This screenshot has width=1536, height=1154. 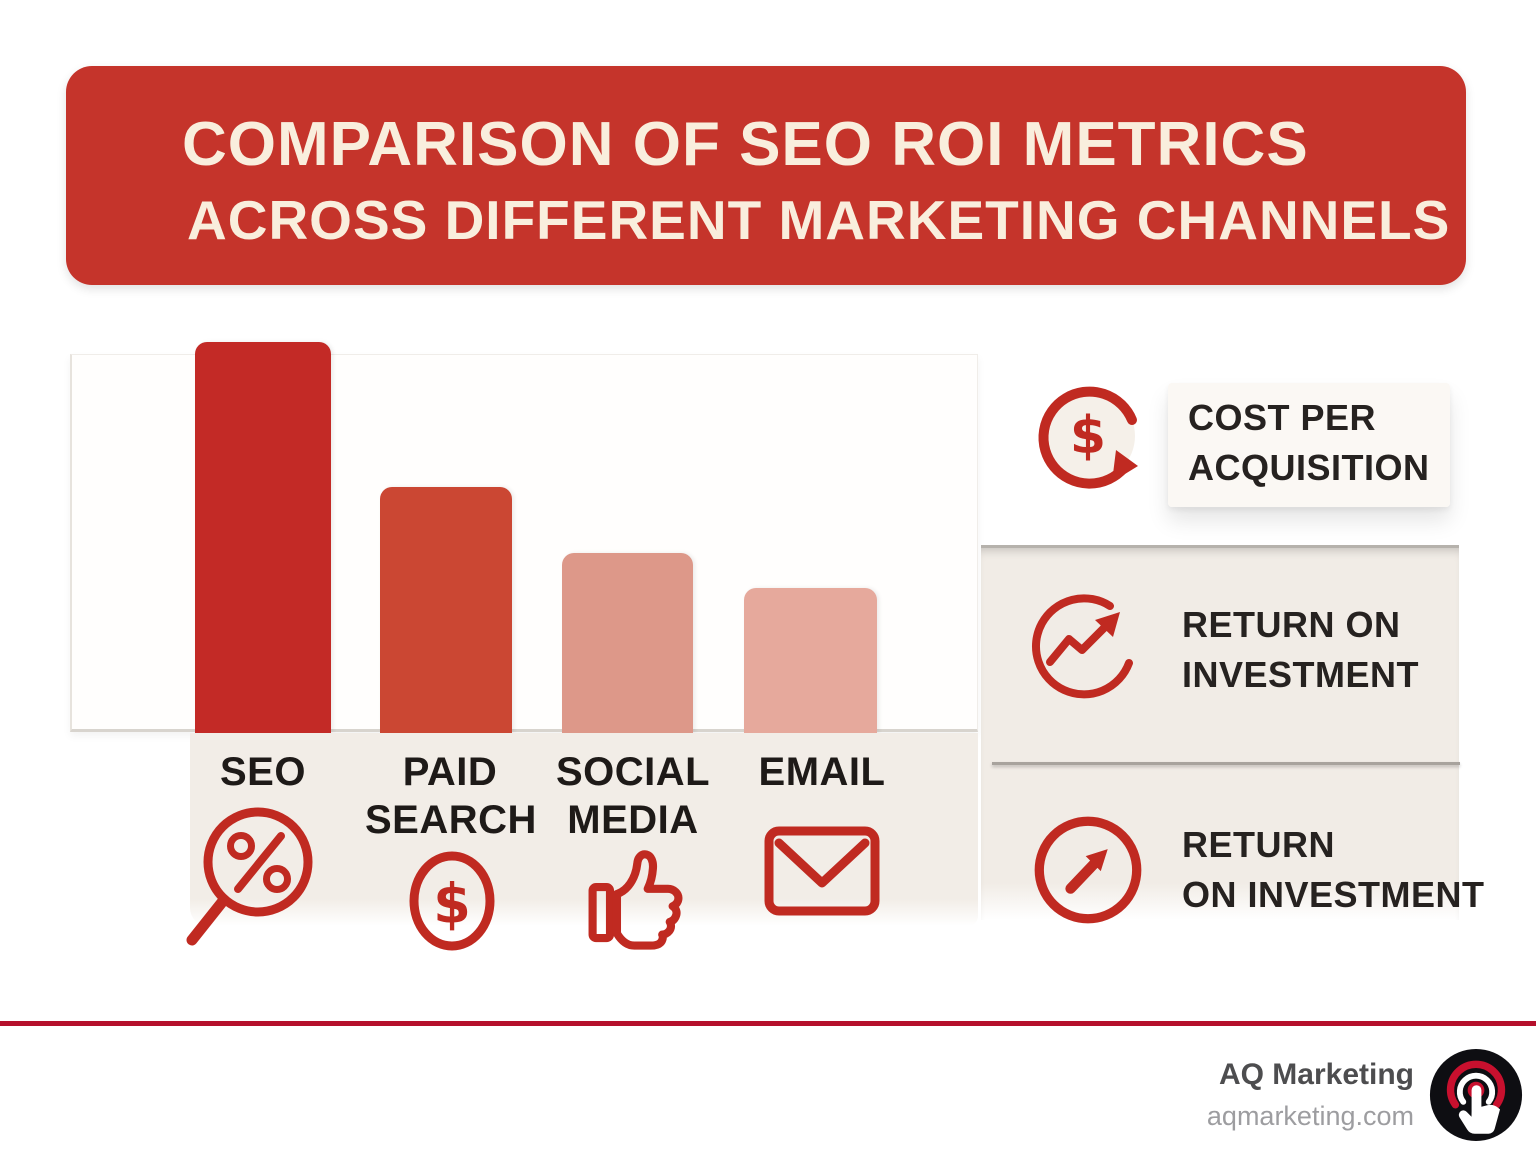 What do you see at coordinates (1310, 1095) in the screenshot?
I see `footer-brand-block: AQ Marketing aqmarketing.com` at bounding box center [1310, 1095].